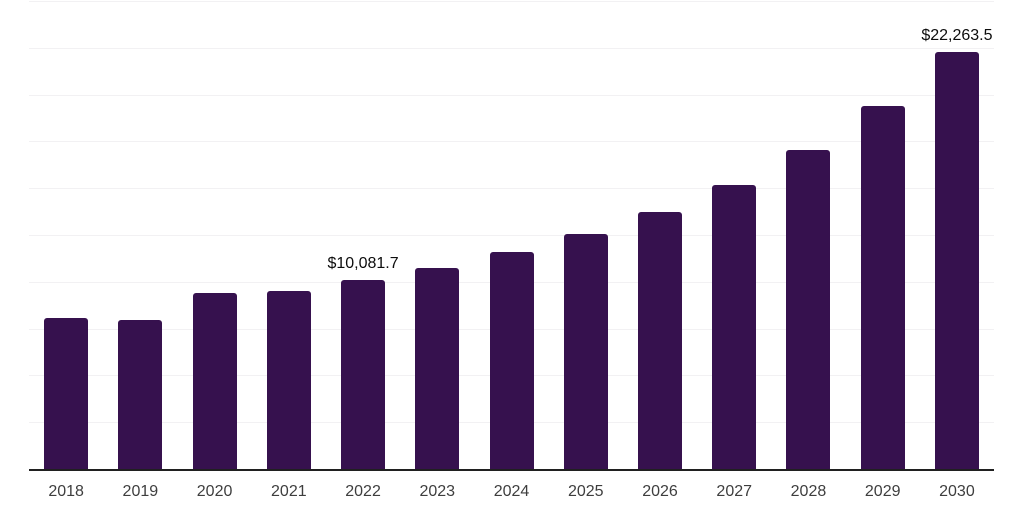 This screenshot has width=1024, height=512. What do you see at coordinates (437, 491) in the screenshot?
I see `x-tick-2023: 2023` at bounding box center [437, 491].